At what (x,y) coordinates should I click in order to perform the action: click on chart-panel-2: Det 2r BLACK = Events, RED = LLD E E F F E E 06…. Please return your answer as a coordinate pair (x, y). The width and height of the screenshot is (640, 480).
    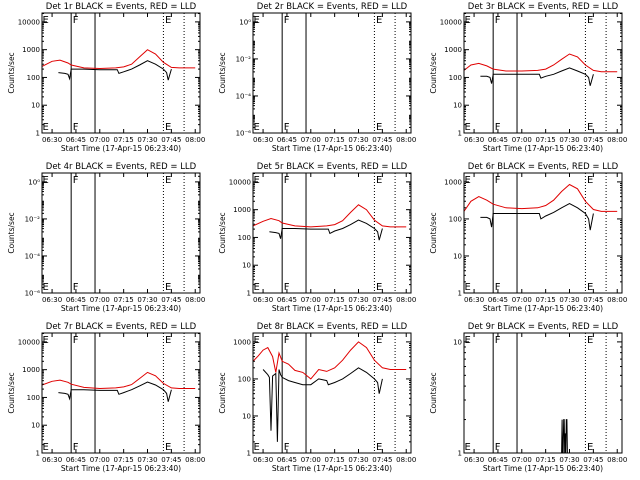
    Looking at the image, I should click on (317, 77).